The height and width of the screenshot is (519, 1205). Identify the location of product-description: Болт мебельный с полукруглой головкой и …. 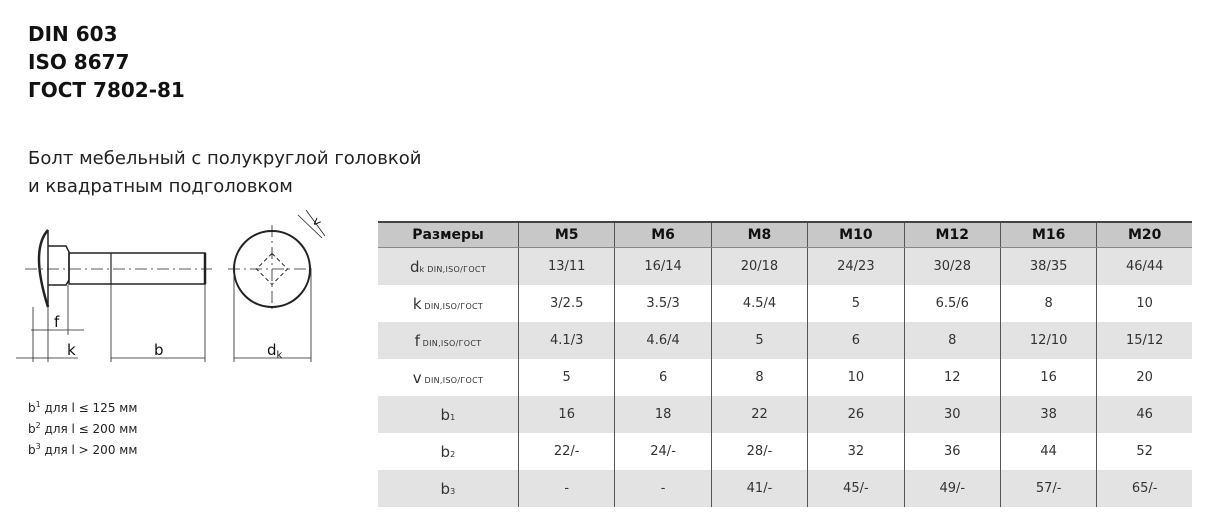
(225, 173).